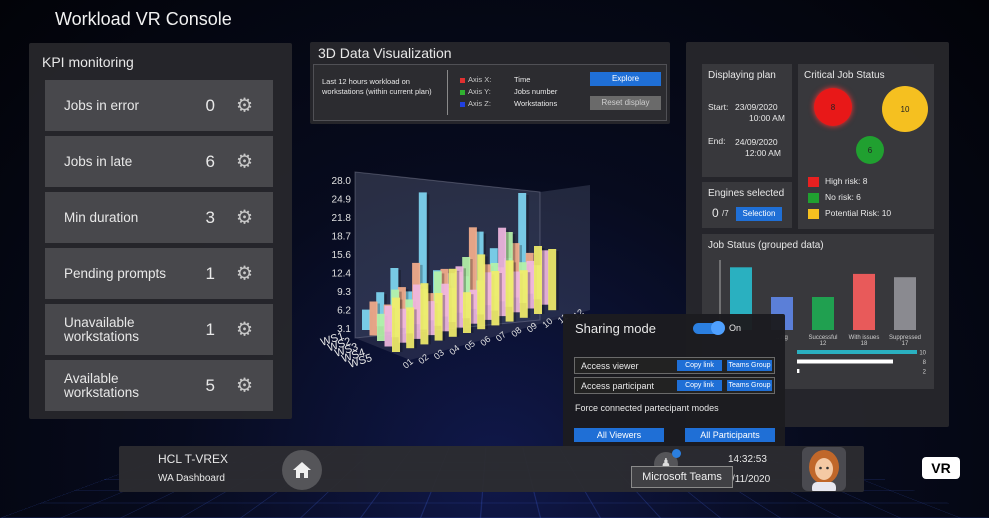 The width and height of the screenshot is (989, 518). What do you see at coordinates (462, 92) in the screenshot?
I see `axis-y-color-swatch` at bounding box center [462, 92].